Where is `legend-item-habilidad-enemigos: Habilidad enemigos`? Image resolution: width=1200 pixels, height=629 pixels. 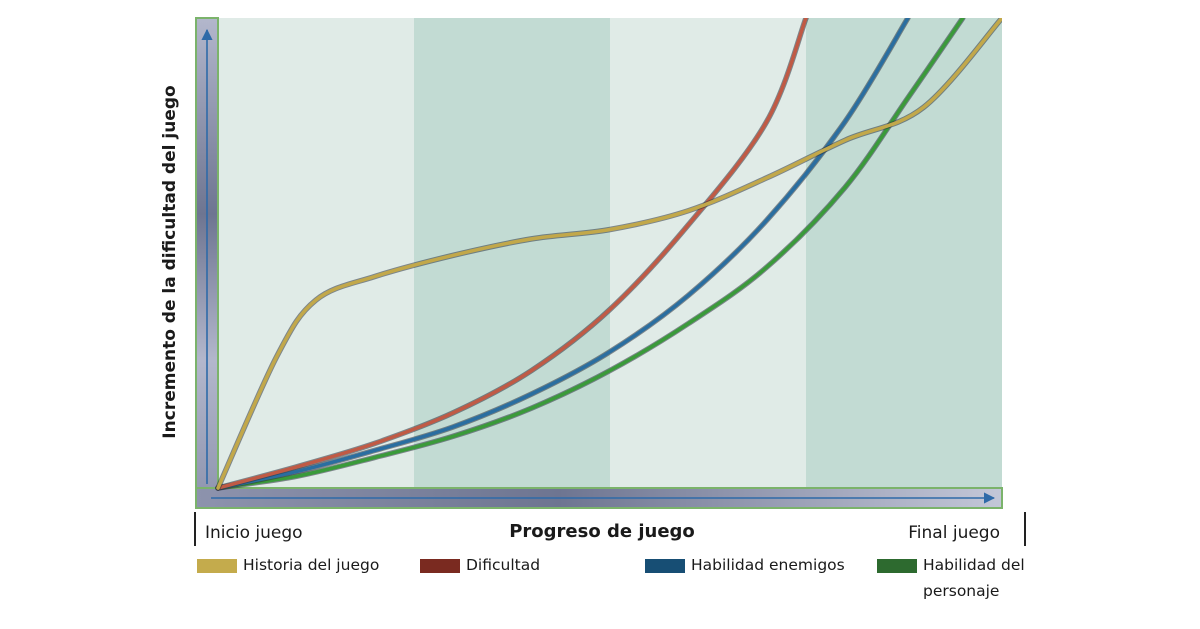
legend-item-habilidad-enemigos: Habilidad enemigos is located at coordinates (745, 567).